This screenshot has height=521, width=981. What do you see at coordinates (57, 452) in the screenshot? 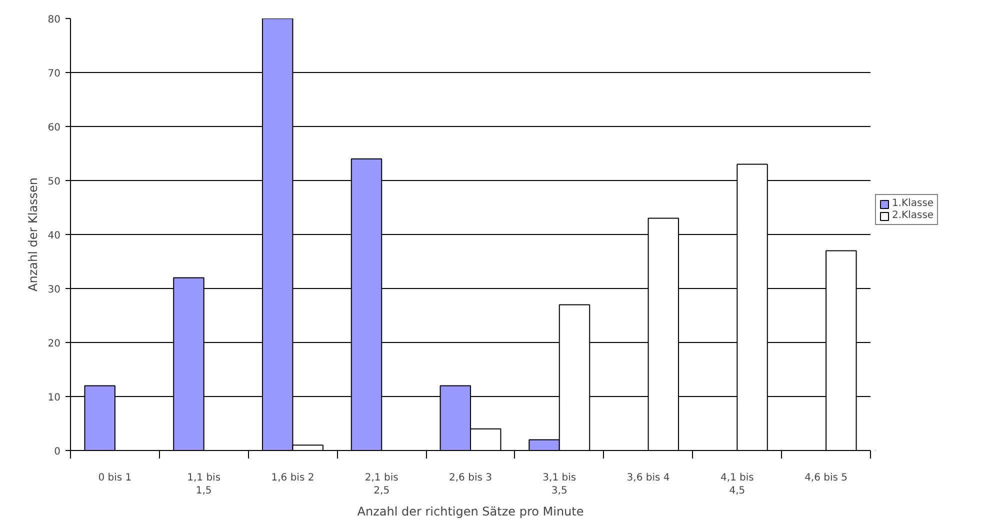
I see `y-tick-label: 0` at bounding box center [57, 452].